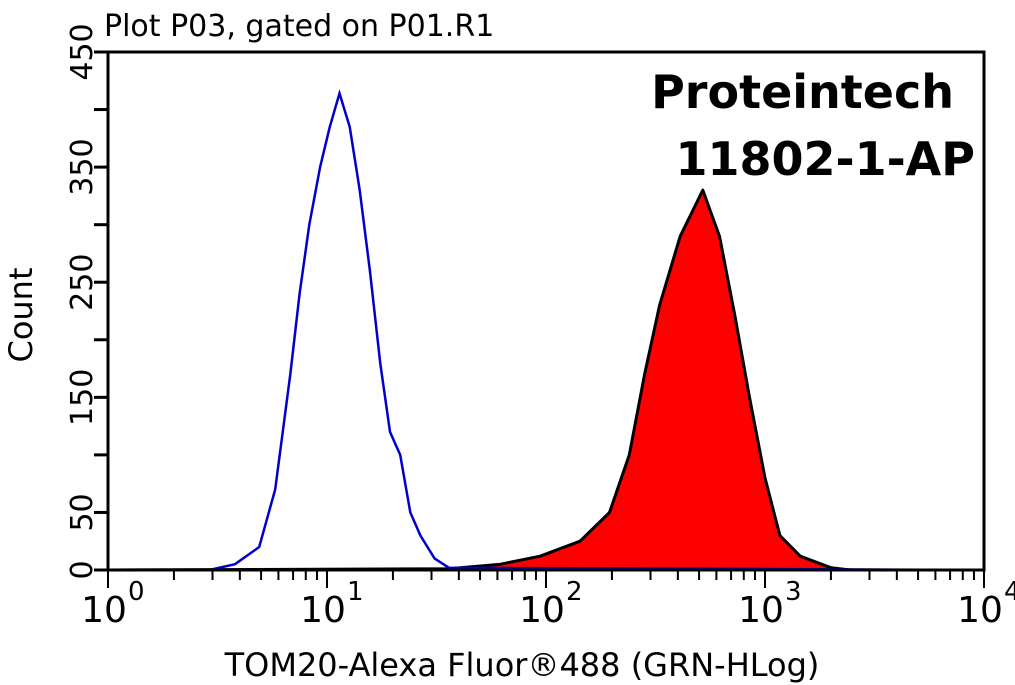  Describe the element at coordinates (802, 92) in the screenshot. I see `annotation-line-1: Proteintech` at that location.